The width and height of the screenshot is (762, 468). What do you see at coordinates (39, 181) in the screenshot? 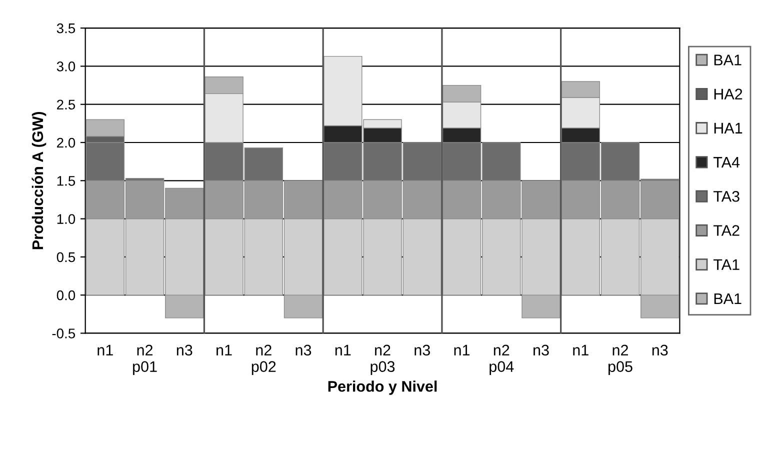
I see `y-axis-title: Producción A (GW)` at bounding box center [39, 181].